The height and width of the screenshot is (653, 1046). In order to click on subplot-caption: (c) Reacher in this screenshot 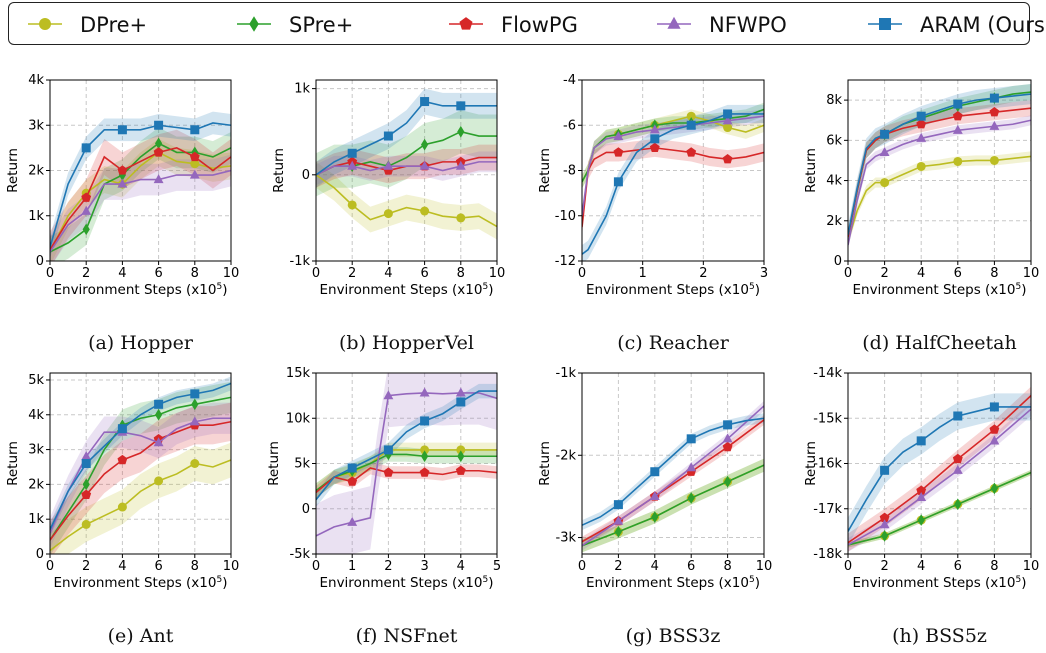, I will do `click(673, 343)`.